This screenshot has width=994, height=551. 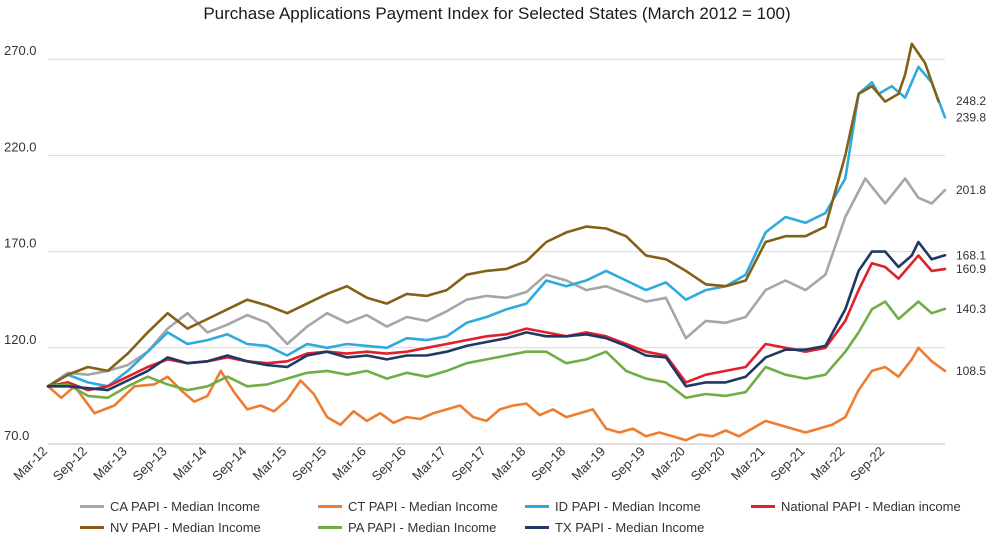 I want to click on end-value-label: 239.8, so click(x=971, y=117).